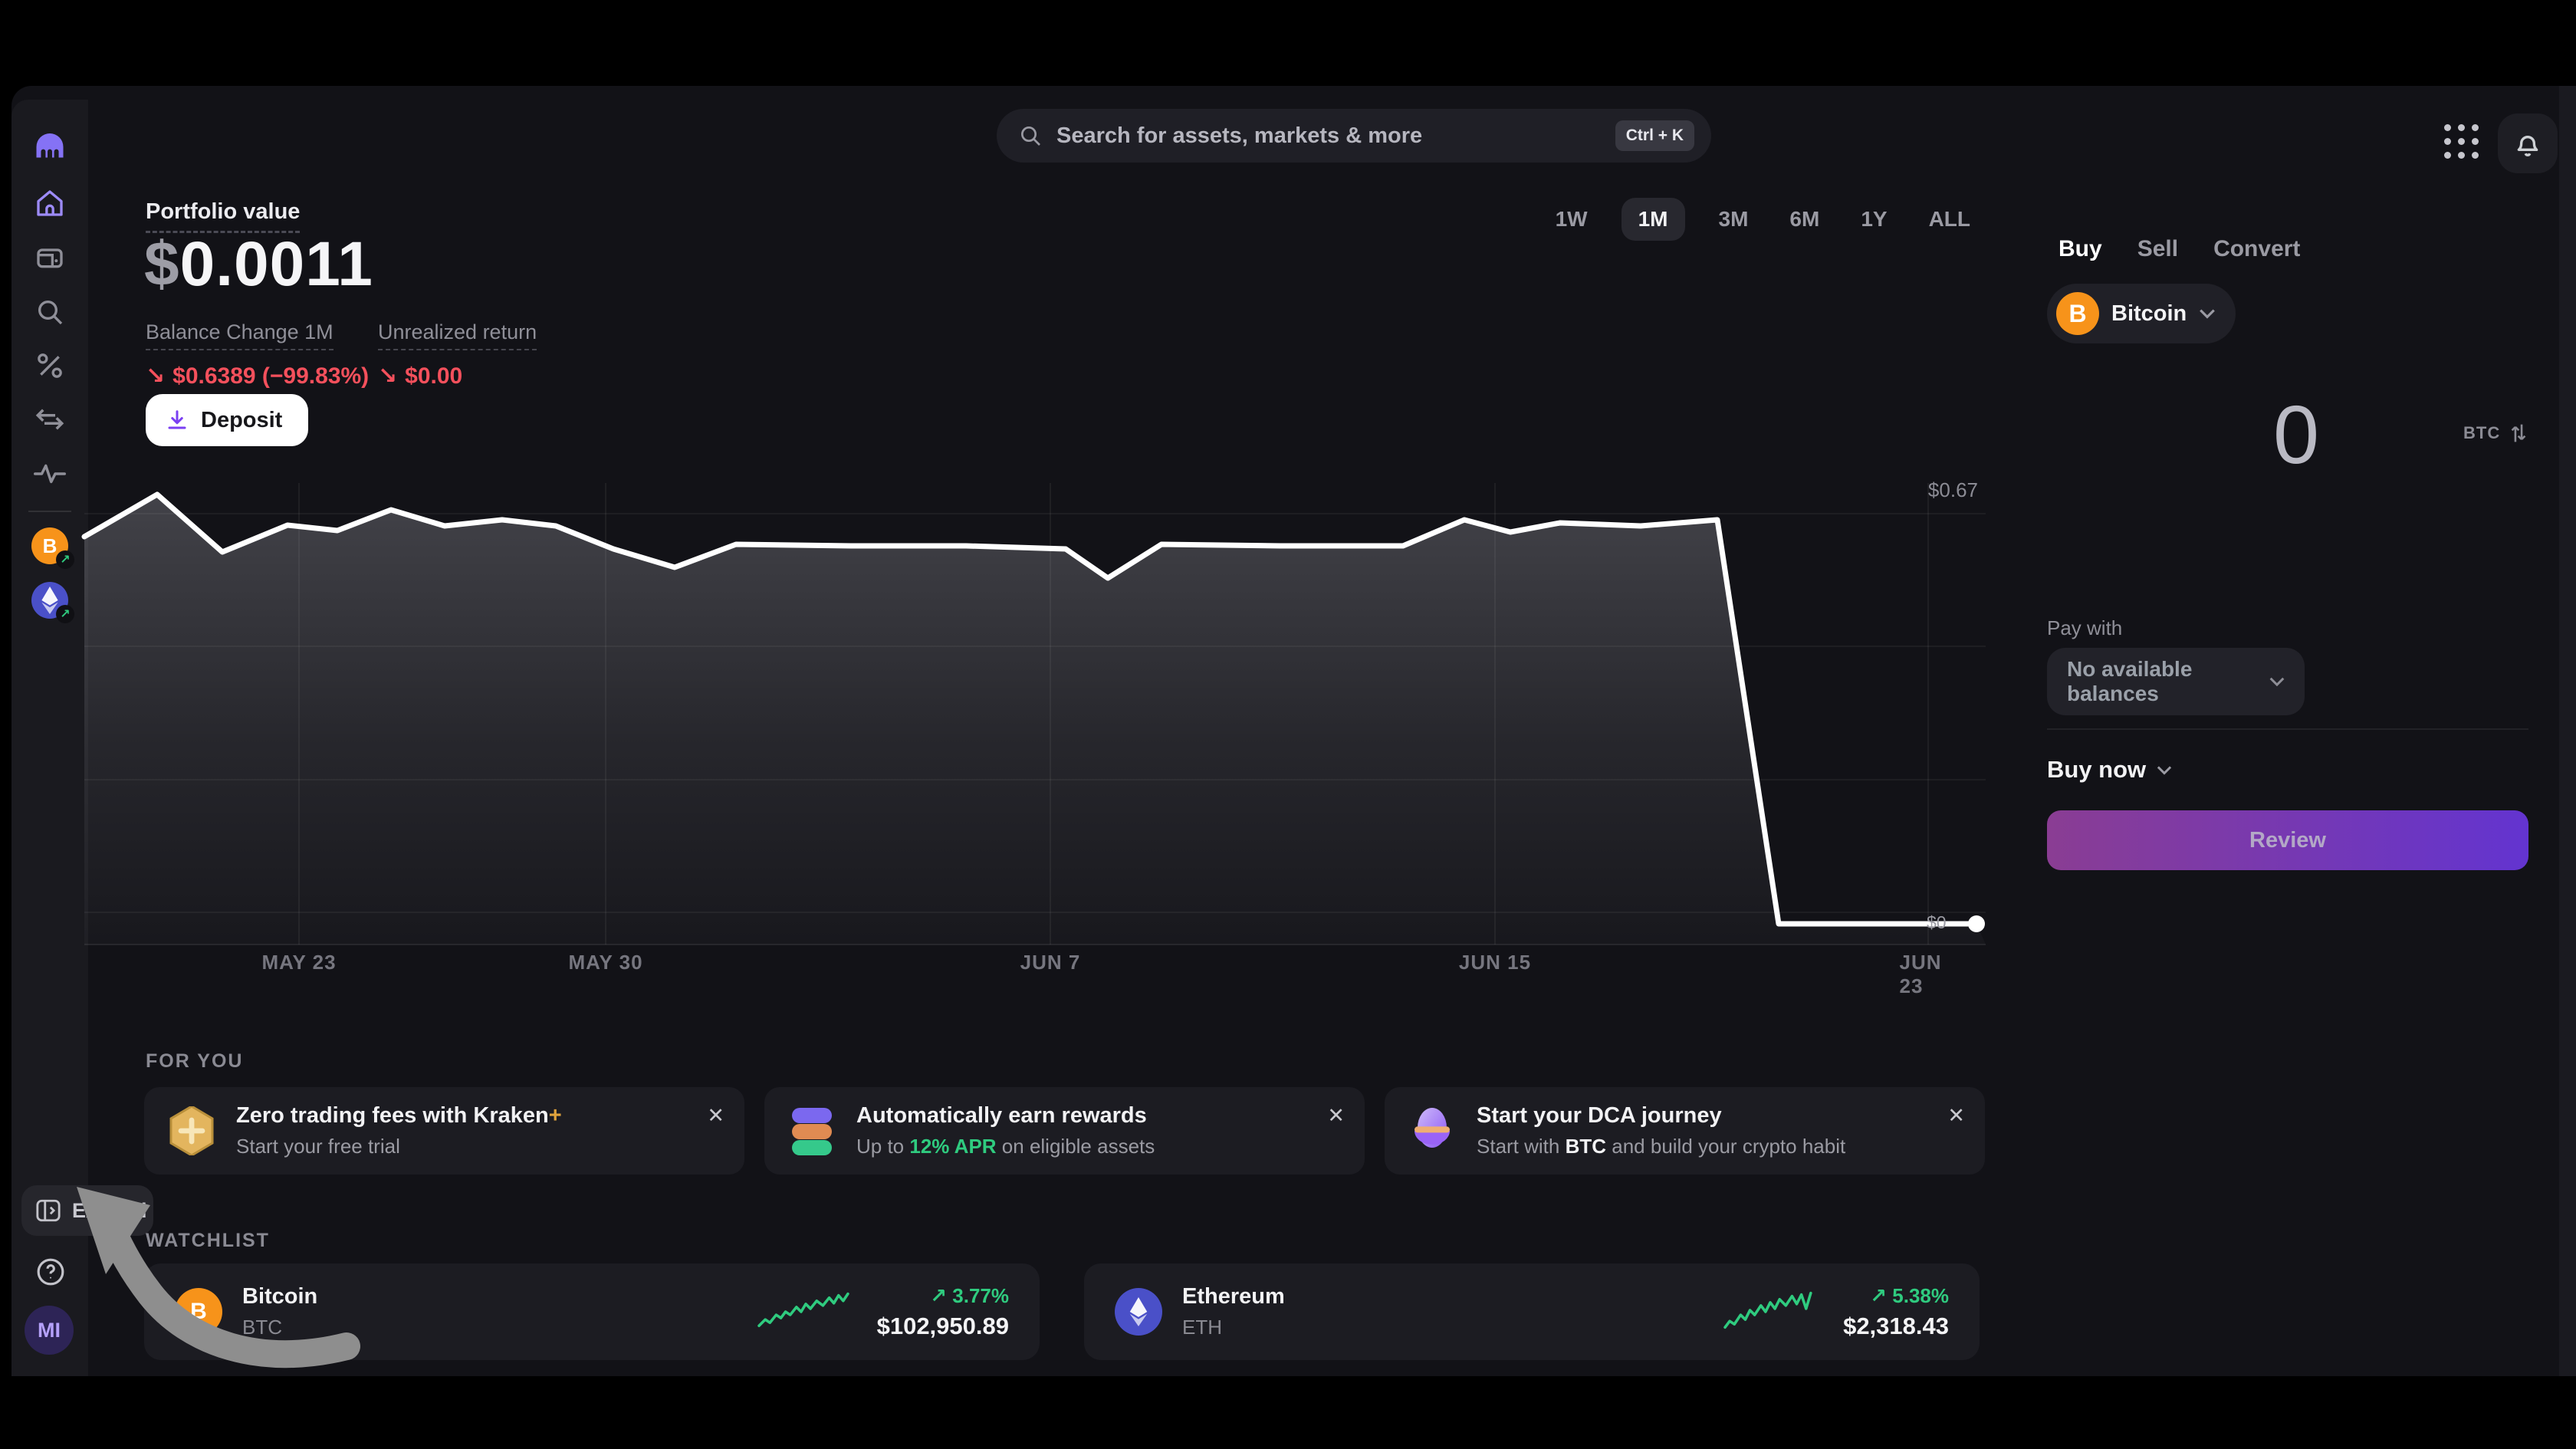 Image resolution: width=2576 pixels, height=1449 pixels. Describe the element at coordinates (195, 1061) in the screenshot. I see `for-you-title: FOR YOU` at that location.